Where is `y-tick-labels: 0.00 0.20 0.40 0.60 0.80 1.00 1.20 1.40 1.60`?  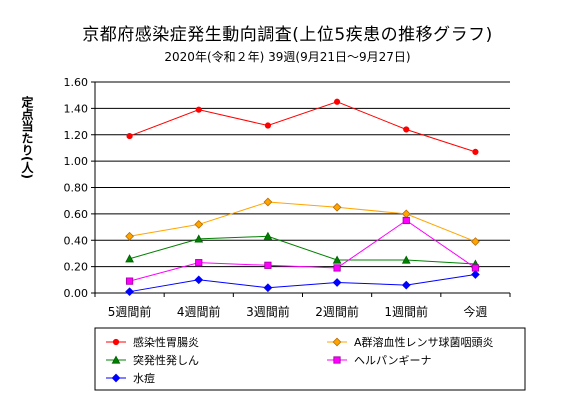
y-tick-labels: 0.00 0.20 0.40 0.60 0.80 1.00 1.20 1.40 1.60 is located at coordinates (76, 188).